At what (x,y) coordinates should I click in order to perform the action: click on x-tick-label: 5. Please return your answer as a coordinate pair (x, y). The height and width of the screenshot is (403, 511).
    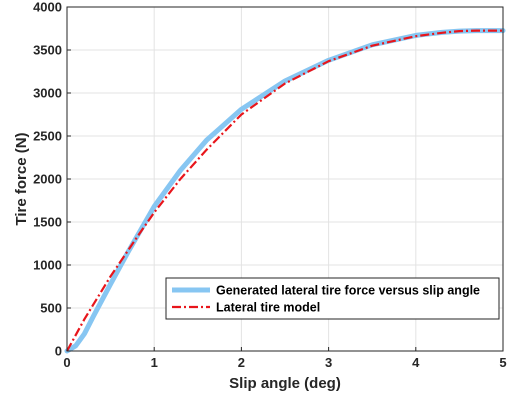
    Looking at the image, I should click on (502, 362).